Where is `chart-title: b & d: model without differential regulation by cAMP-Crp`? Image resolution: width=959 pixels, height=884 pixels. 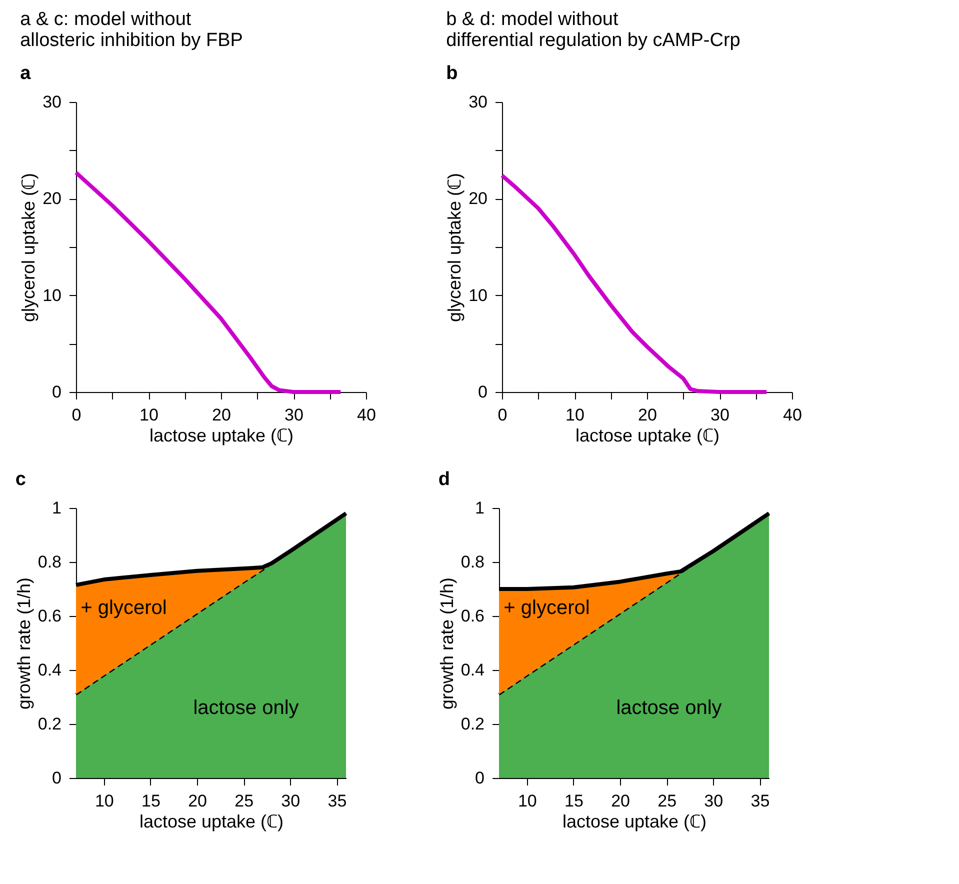
chart-title: b & d: model without differential regulation by cAMP-Crp is located at coordinates (593, 30).